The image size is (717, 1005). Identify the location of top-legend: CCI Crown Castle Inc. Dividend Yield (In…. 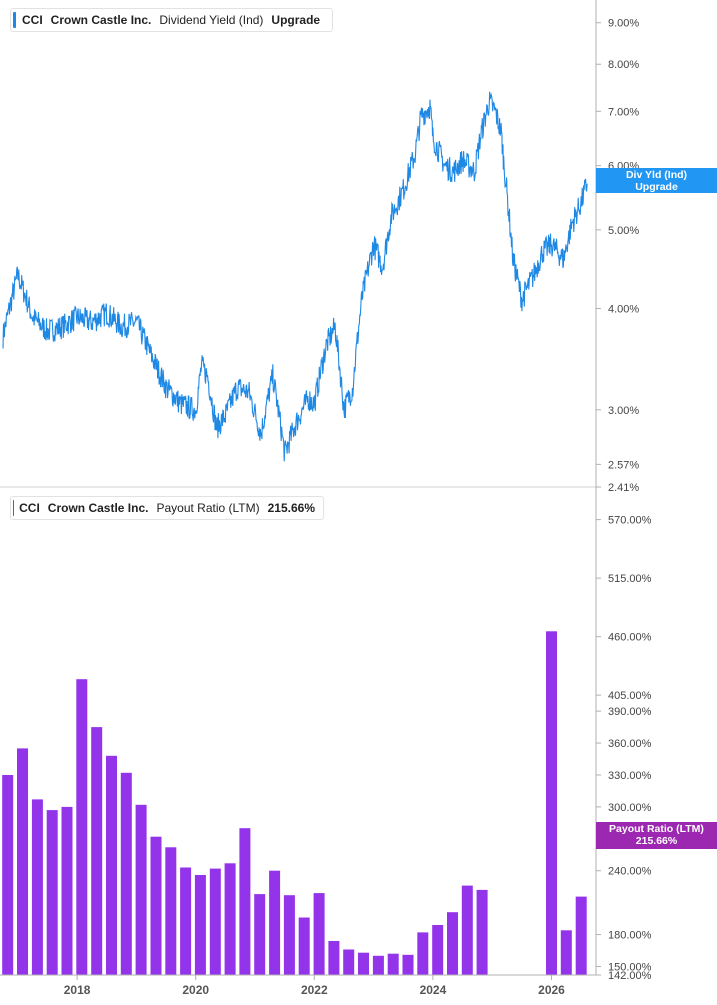
(171, 20).